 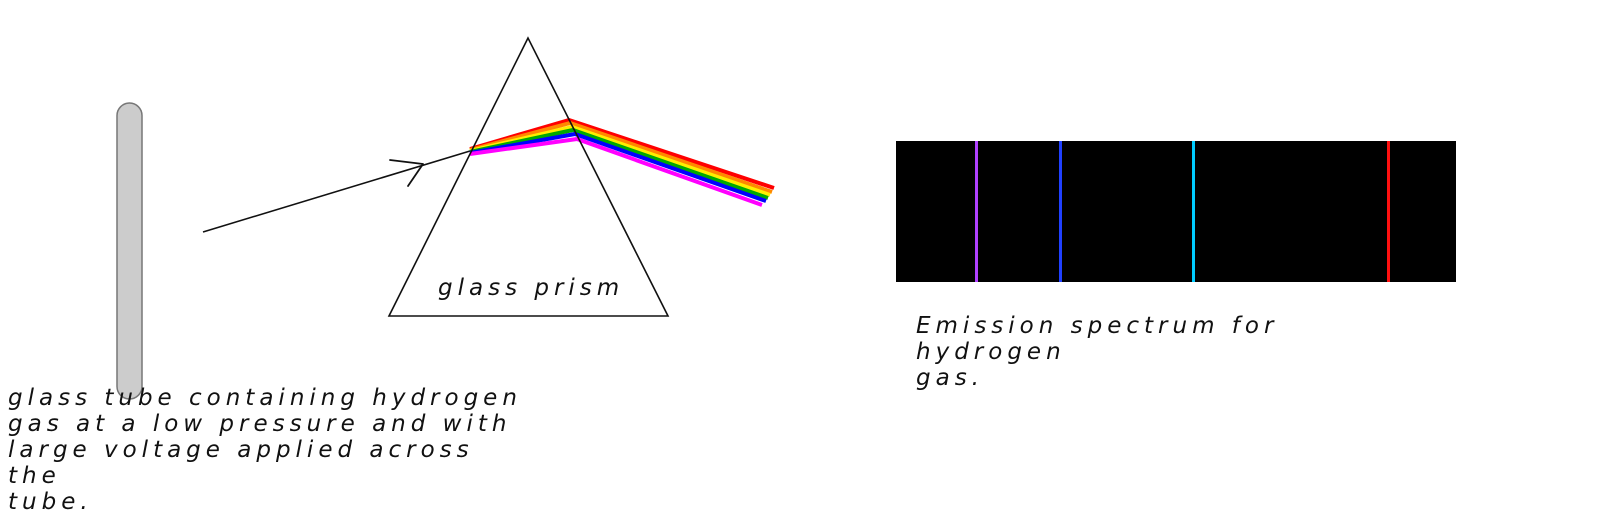 I want to click on spectrum-caption: Emission spectrum for hydrogen gas., so click(x=1097, y=352).